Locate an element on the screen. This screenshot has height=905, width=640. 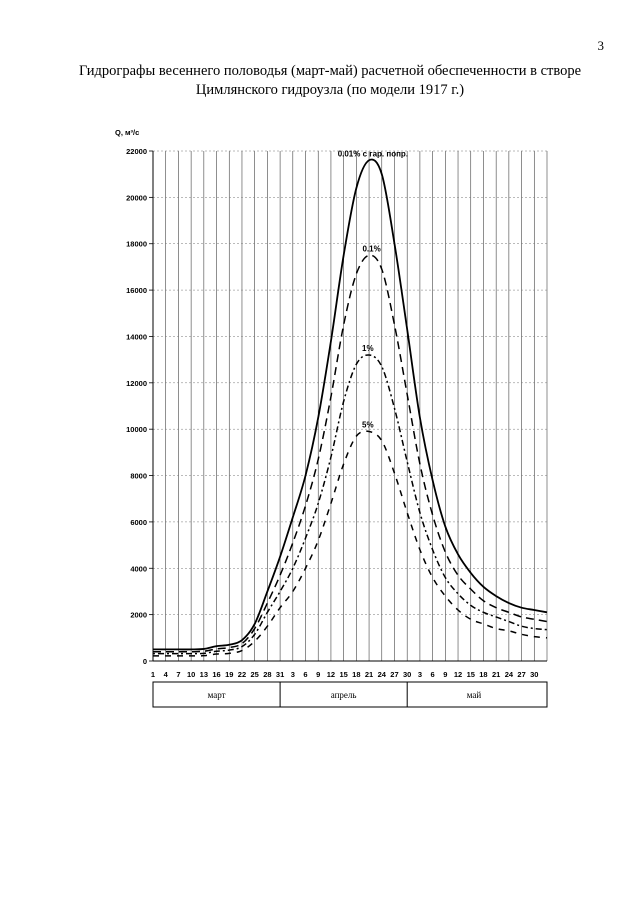
x-tick-label: 7 is located at coordinates (178, 674).